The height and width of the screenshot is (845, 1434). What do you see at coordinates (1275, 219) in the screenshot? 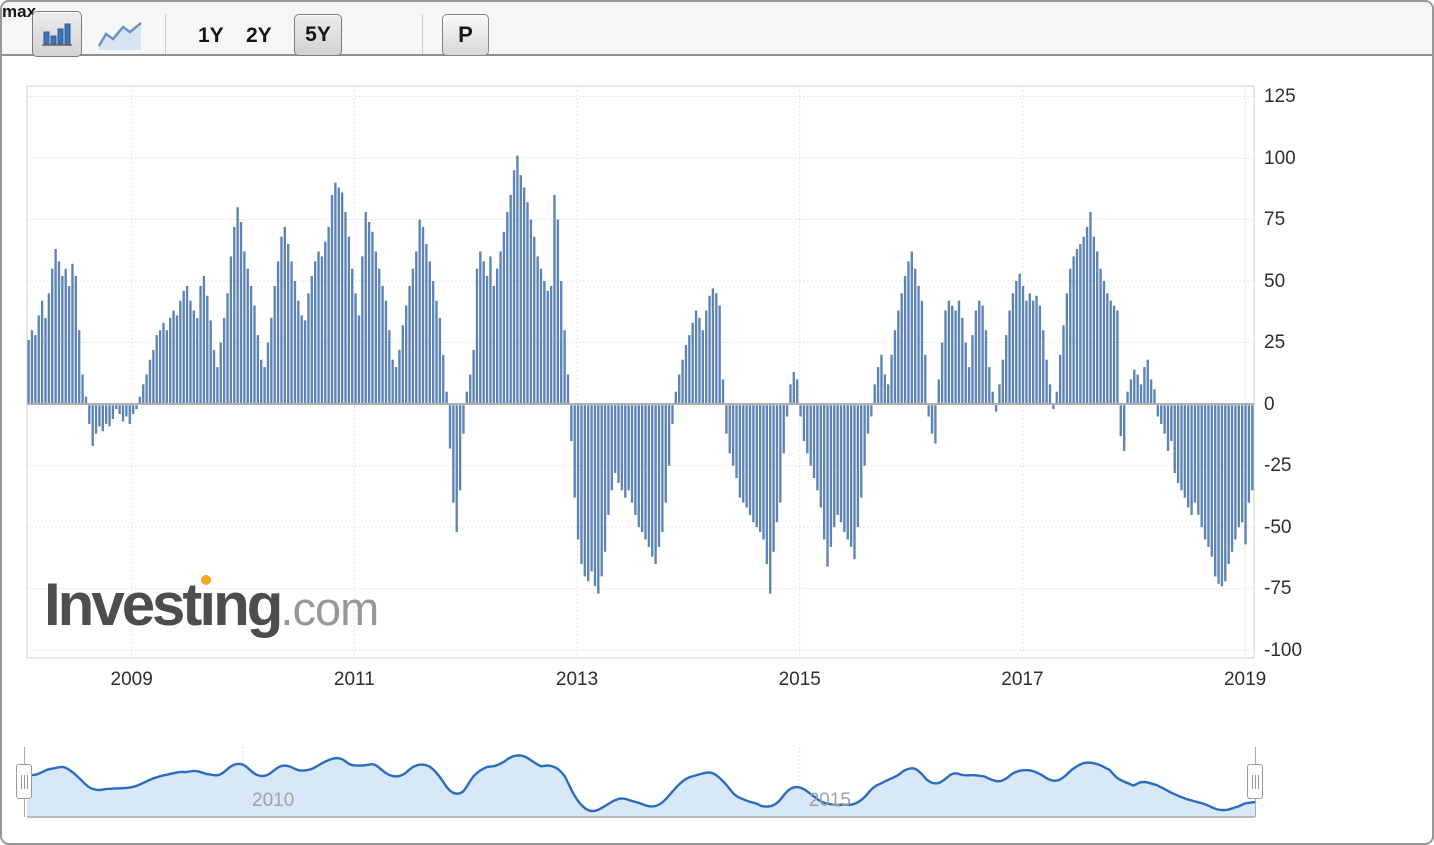
I see `y-axis-tick-label: 75` at bounding box center [1275, 219].